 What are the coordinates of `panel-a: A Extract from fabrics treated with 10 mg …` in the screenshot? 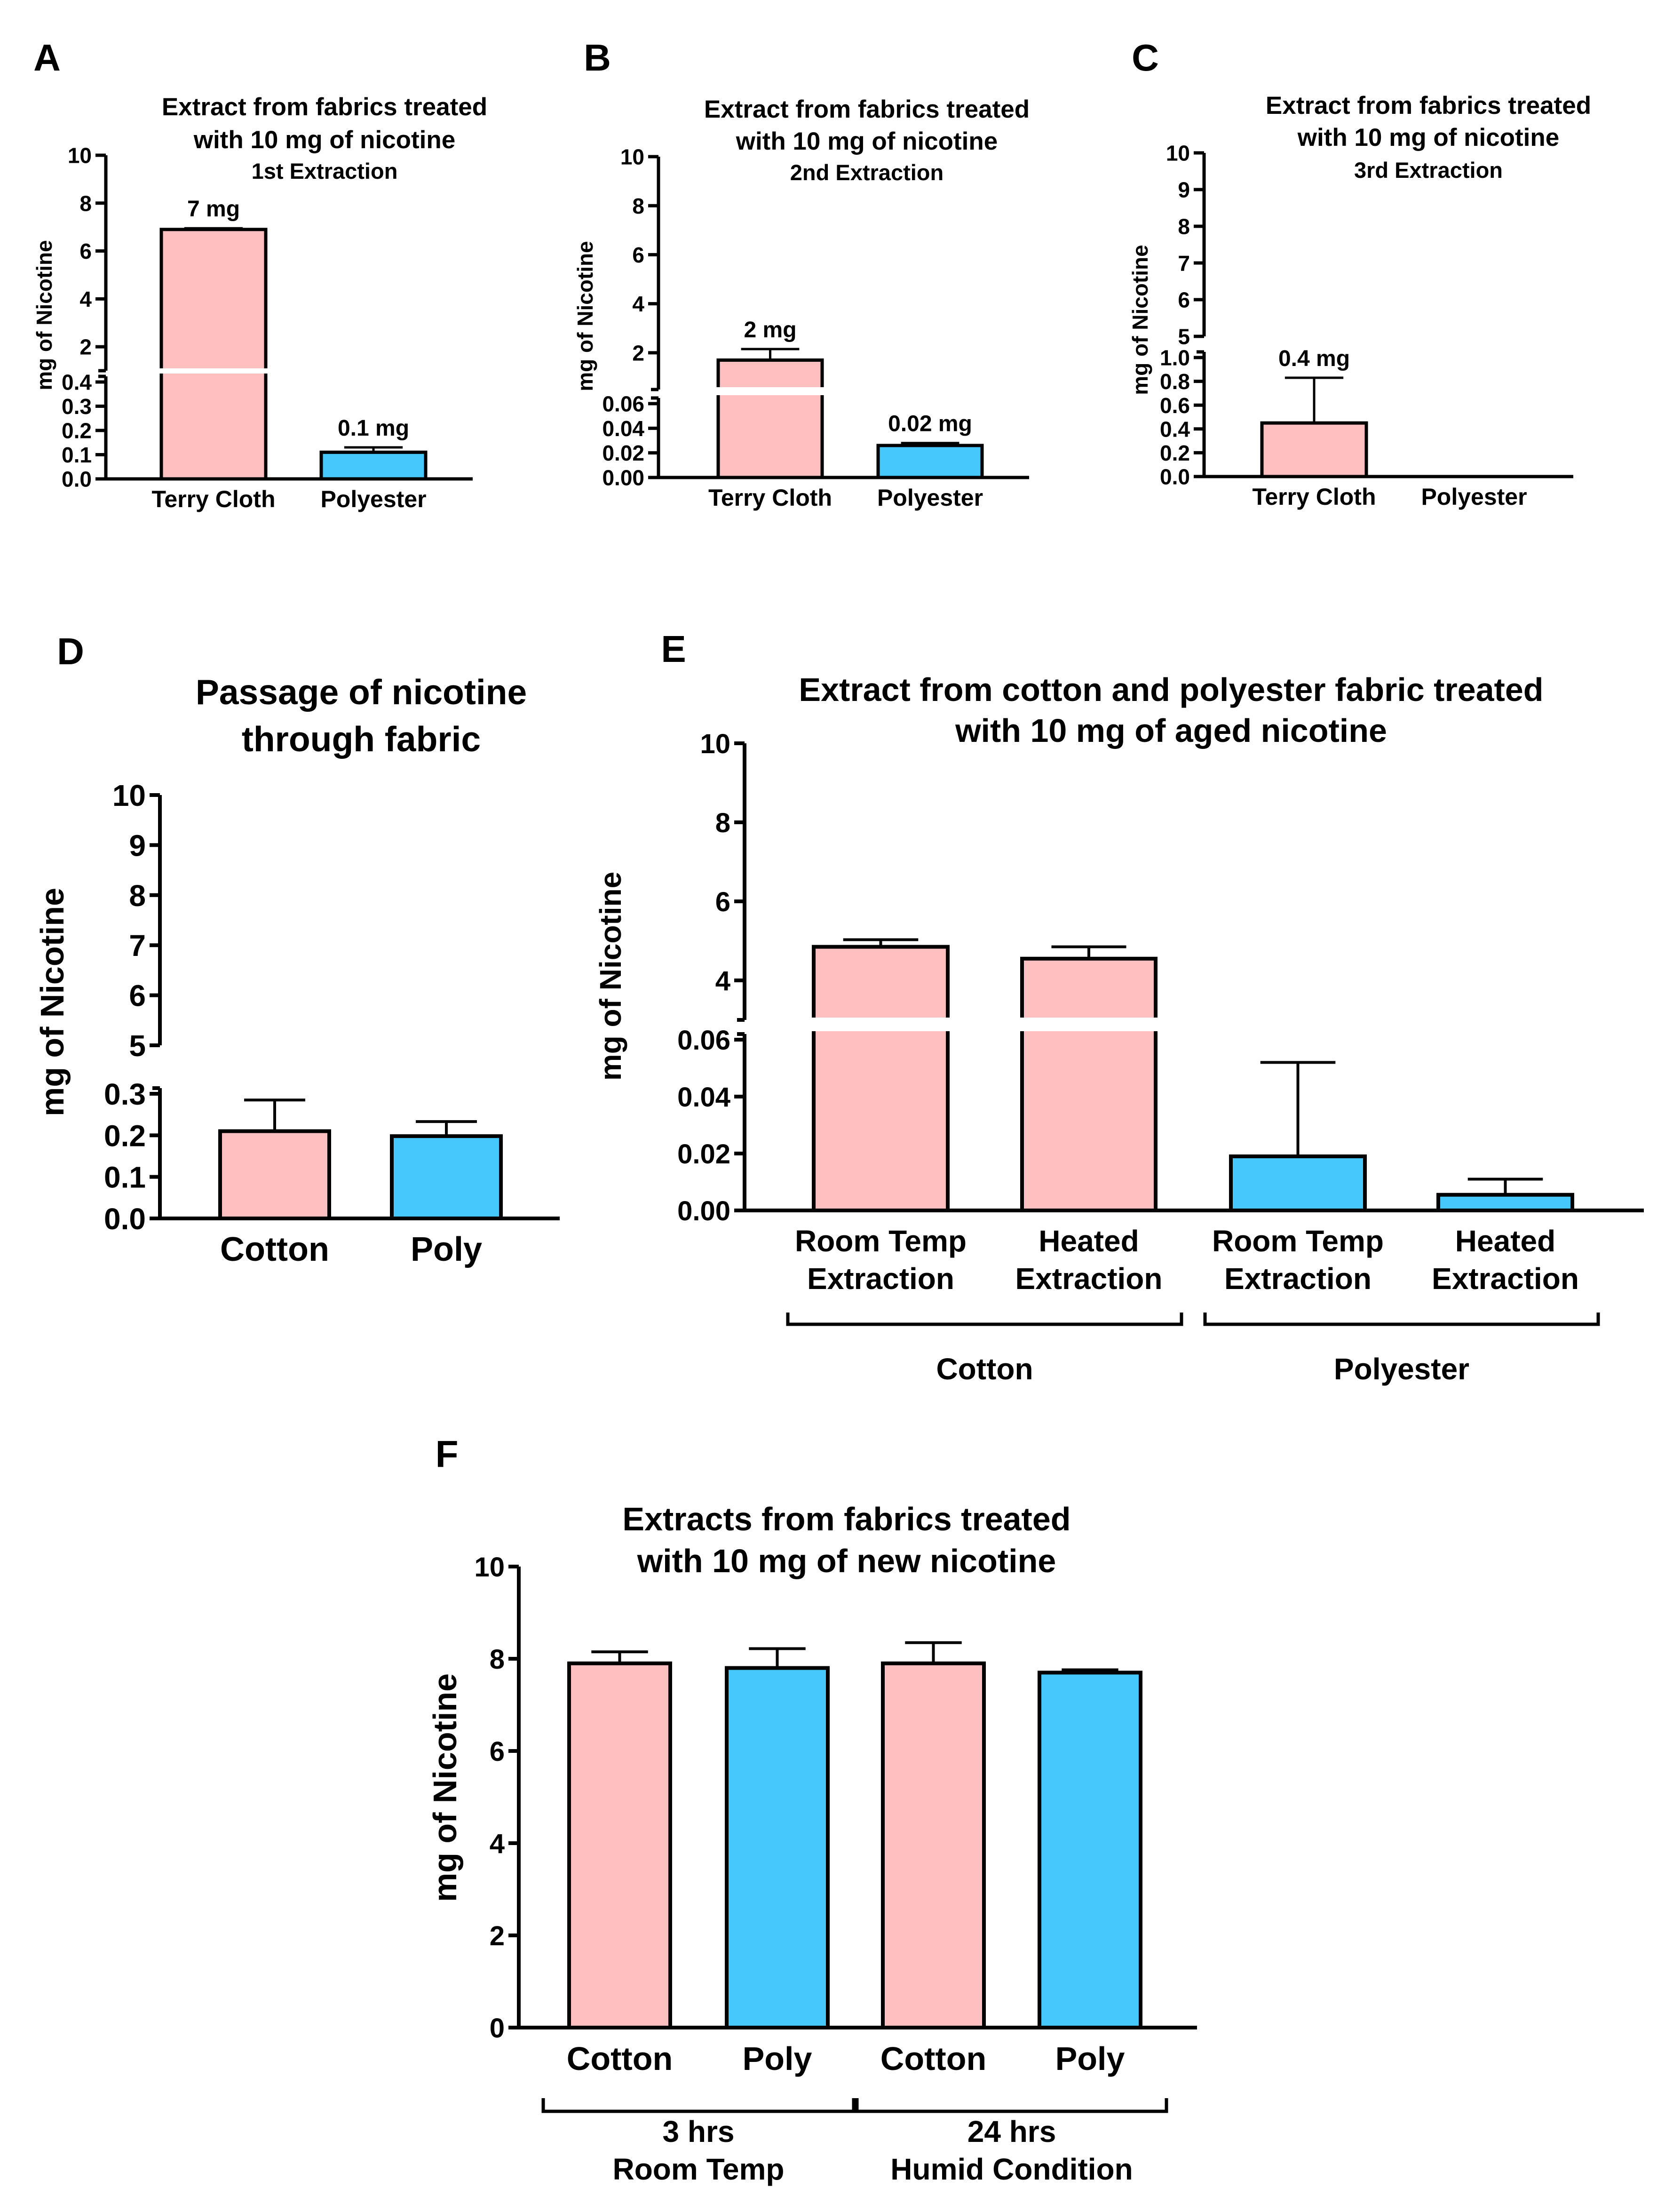 It's located at (259, 274).